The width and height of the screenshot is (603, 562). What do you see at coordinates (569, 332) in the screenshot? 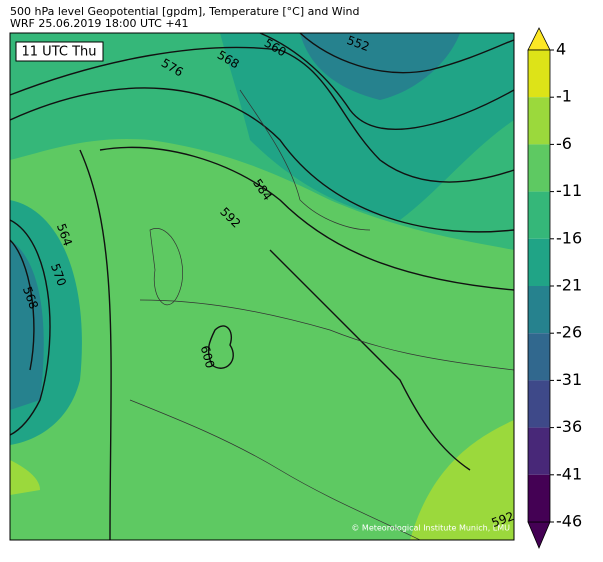
I see `colorbar-tick-label: -26` at bounding box center [569, 332].